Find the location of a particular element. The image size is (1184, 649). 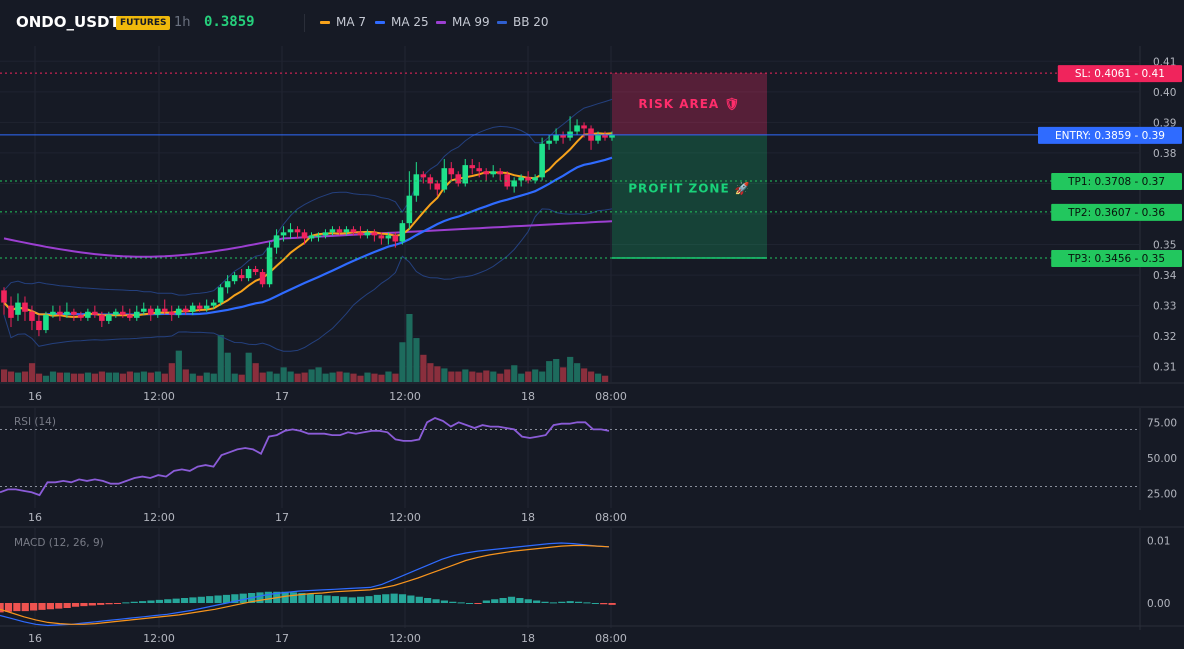

legend-ma99: MA 99 is located at coordinates (463, 22).